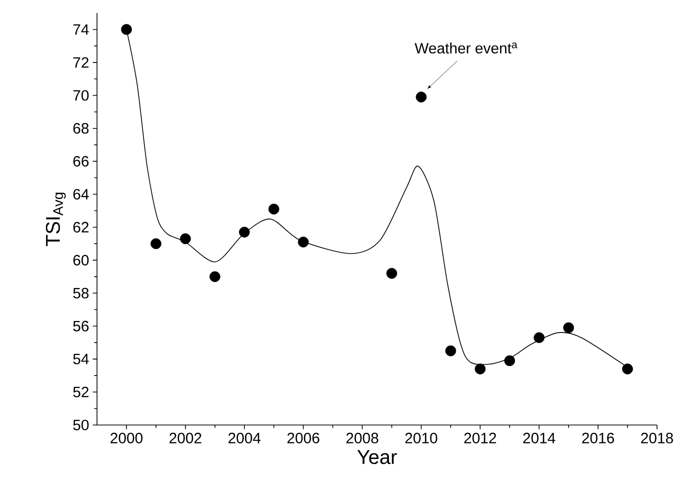  Describe the element at coordinates (598, 438) in the screenshot. I see `x-tick-label: 2016` at that location.